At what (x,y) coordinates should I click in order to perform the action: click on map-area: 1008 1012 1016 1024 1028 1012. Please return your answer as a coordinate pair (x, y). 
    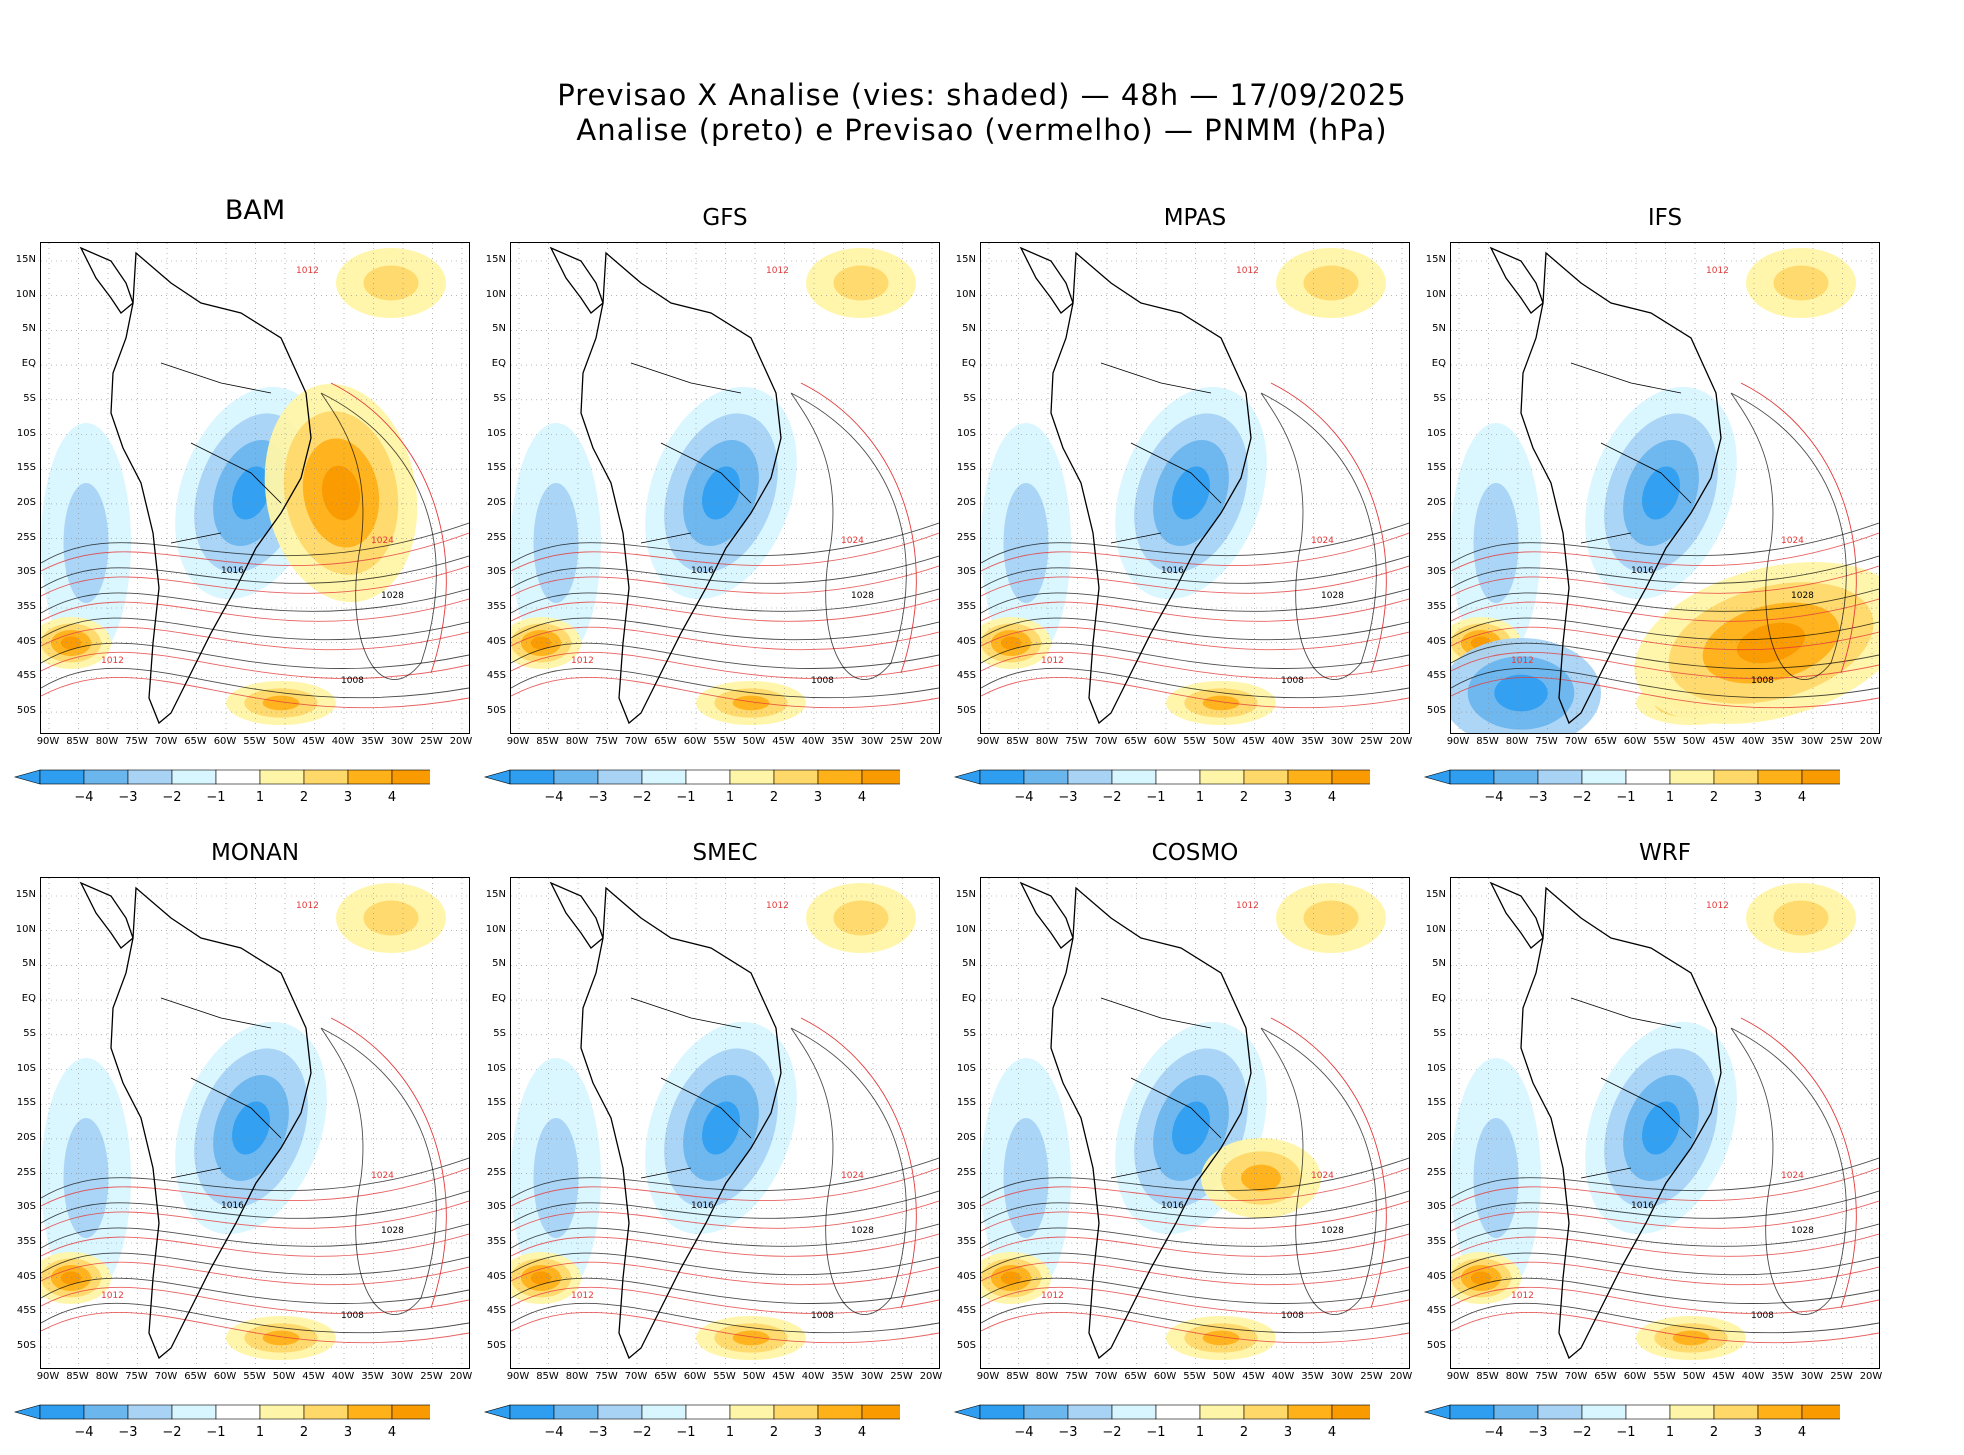
    Looking at the image, I should click on (725, 1123).